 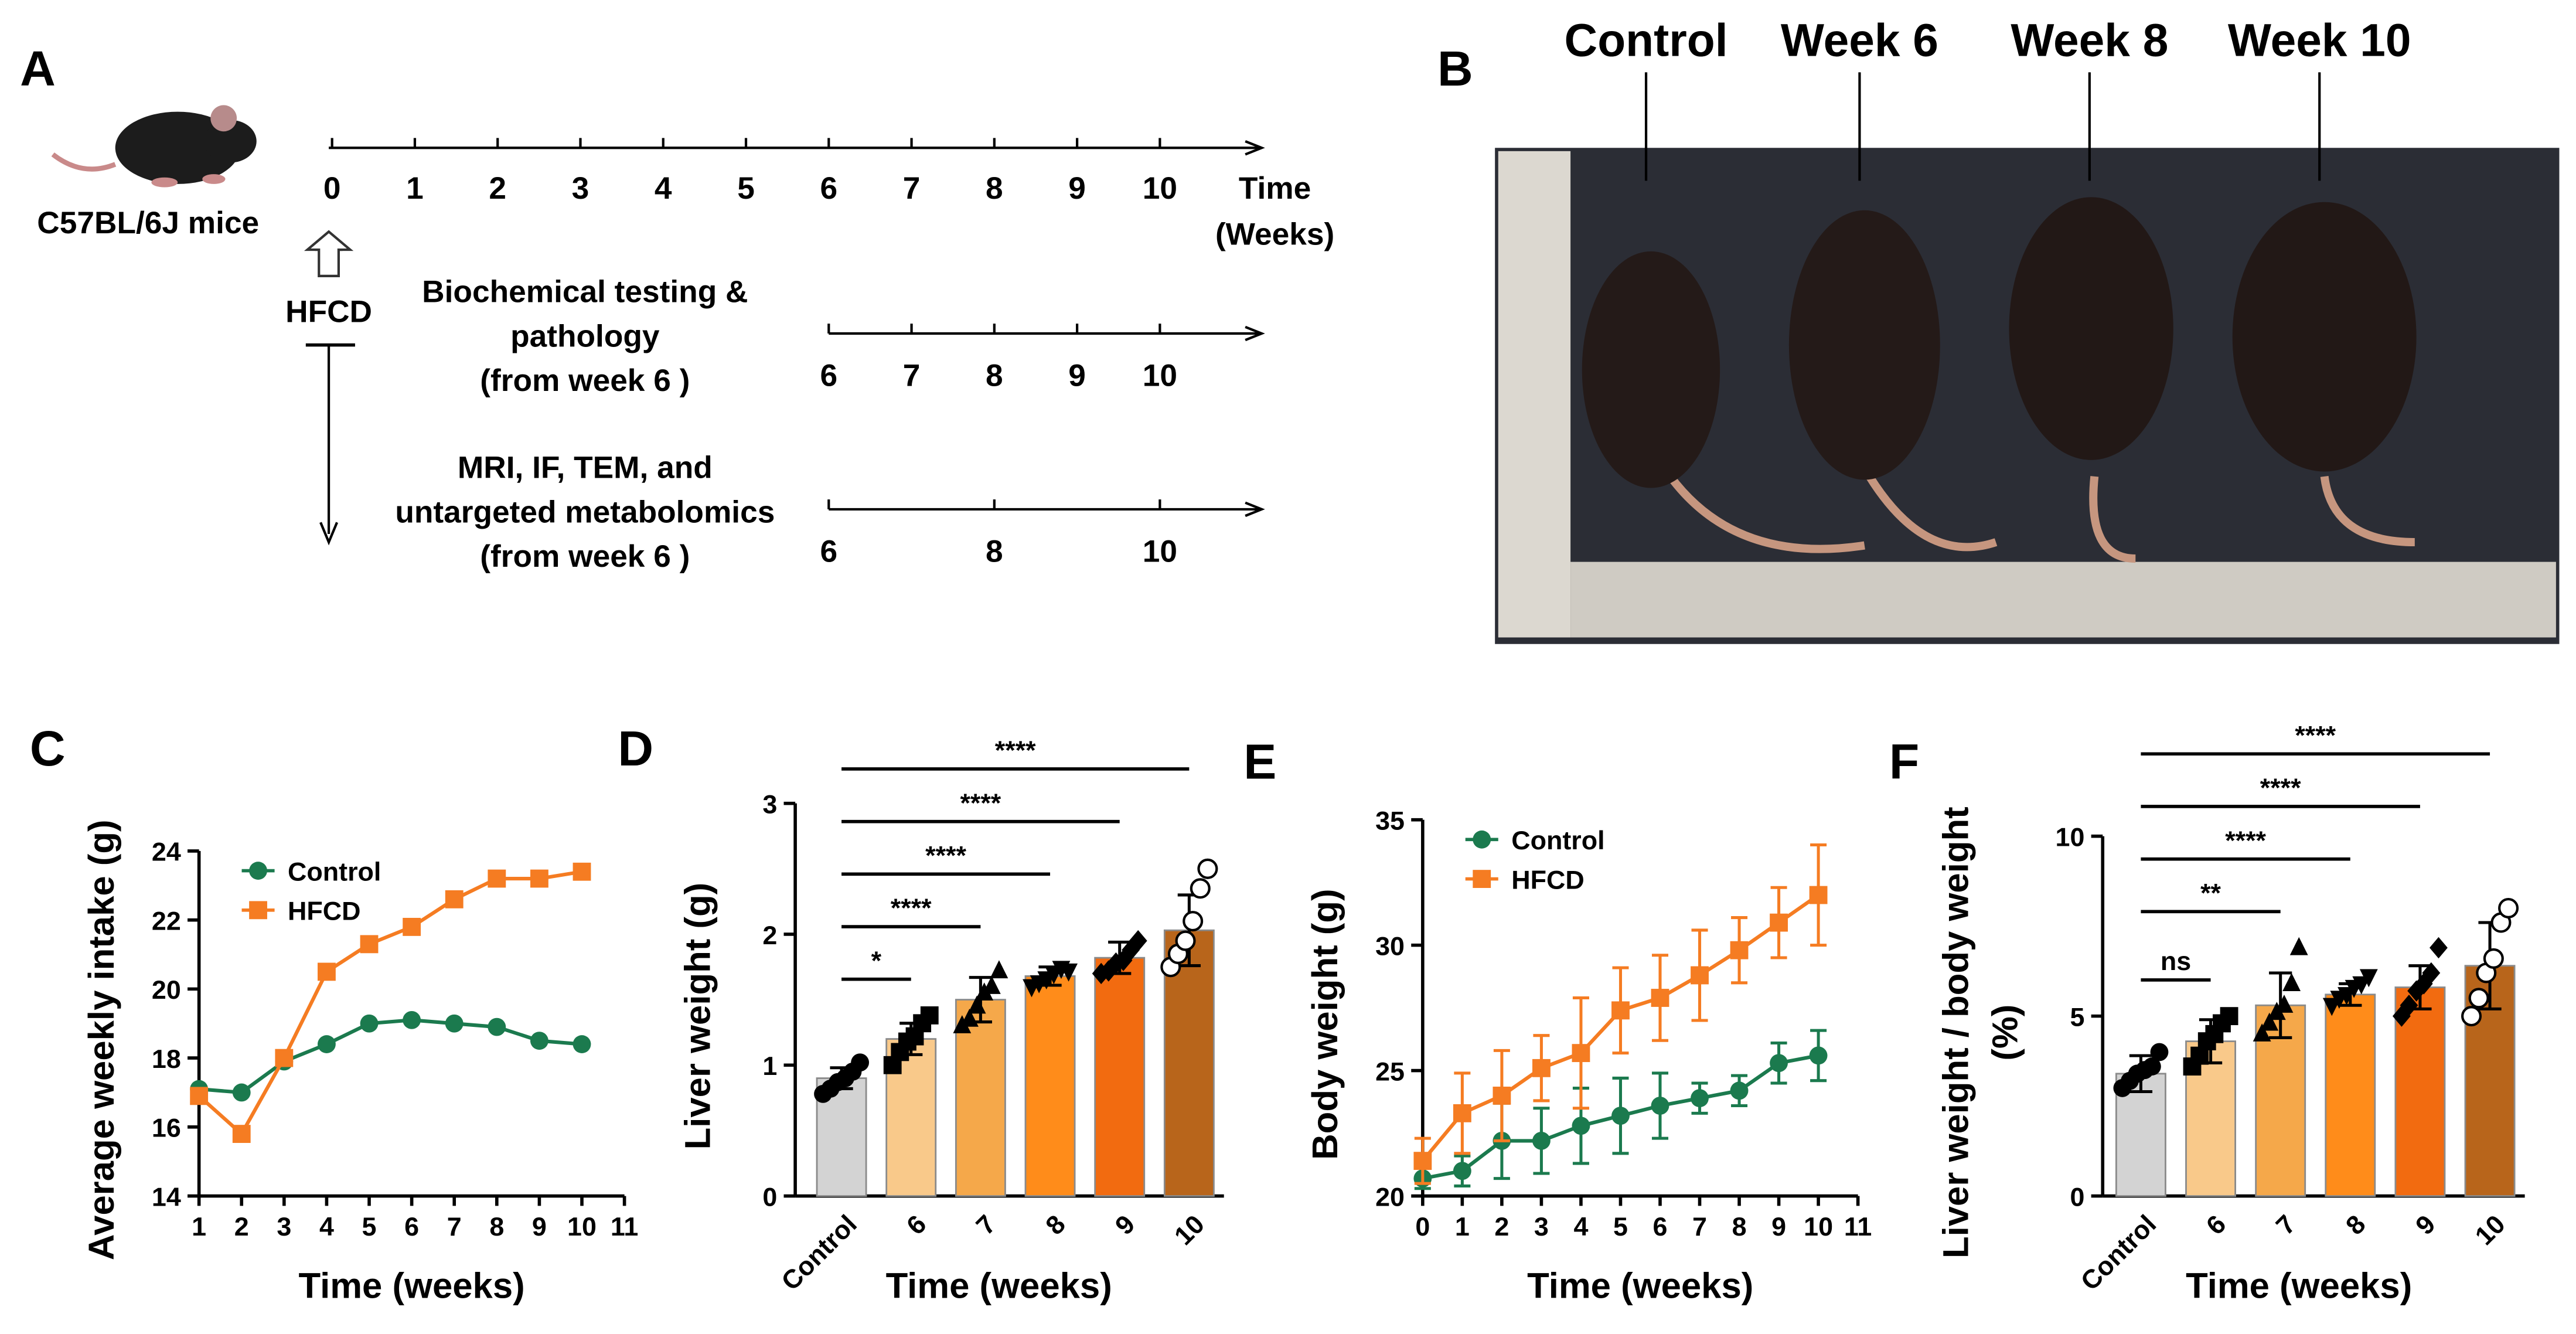 I want to click on x-tick-label: Control, so click(x=819, y=1253).